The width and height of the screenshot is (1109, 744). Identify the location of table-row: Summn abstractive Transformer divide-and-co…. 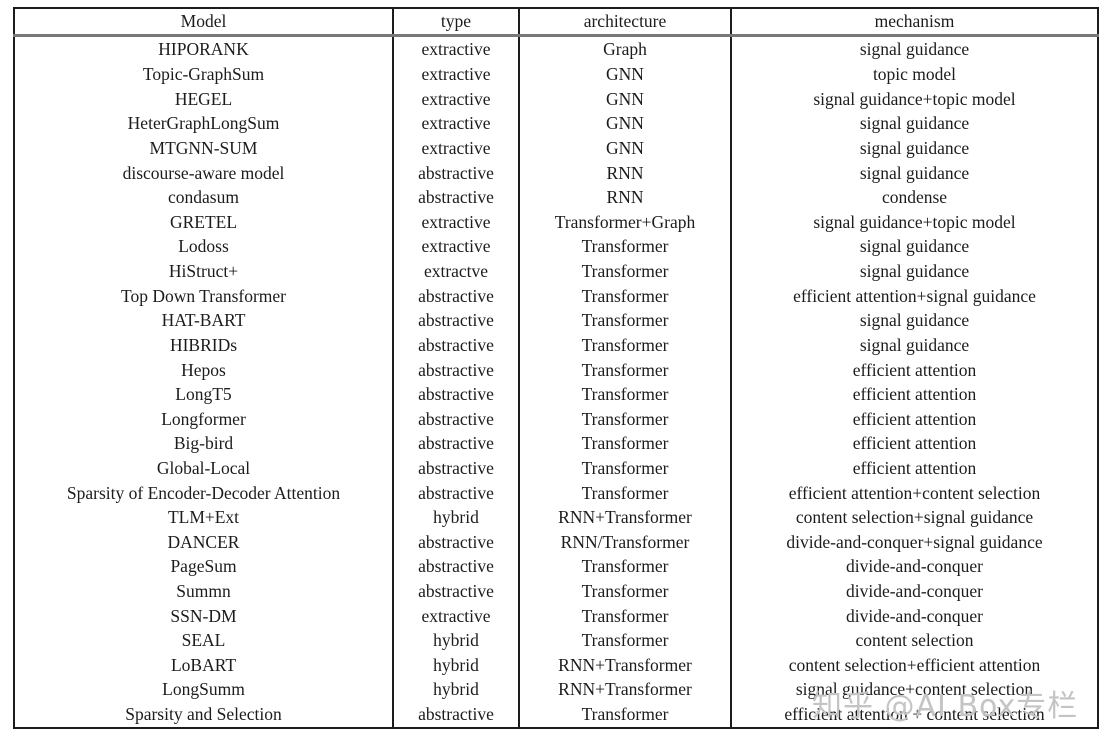
(556, 591).